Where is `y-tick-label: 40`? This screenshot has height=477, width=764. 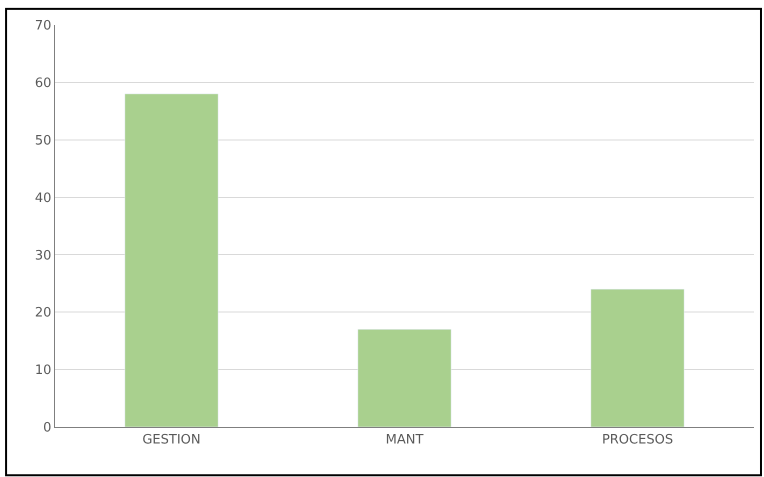 y-tick-label: 40 is located at coordinates (43, 198).